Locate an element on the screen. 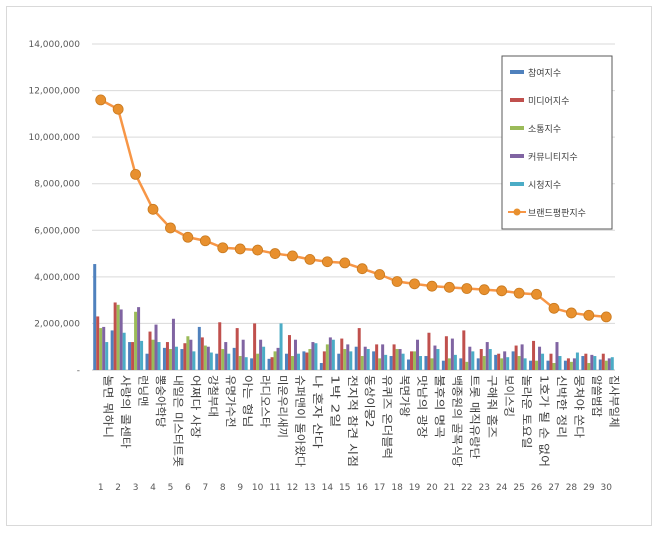 This screenshot has height=534, width=660. x-rank-number: 13 is located at coordinates (309, 488).